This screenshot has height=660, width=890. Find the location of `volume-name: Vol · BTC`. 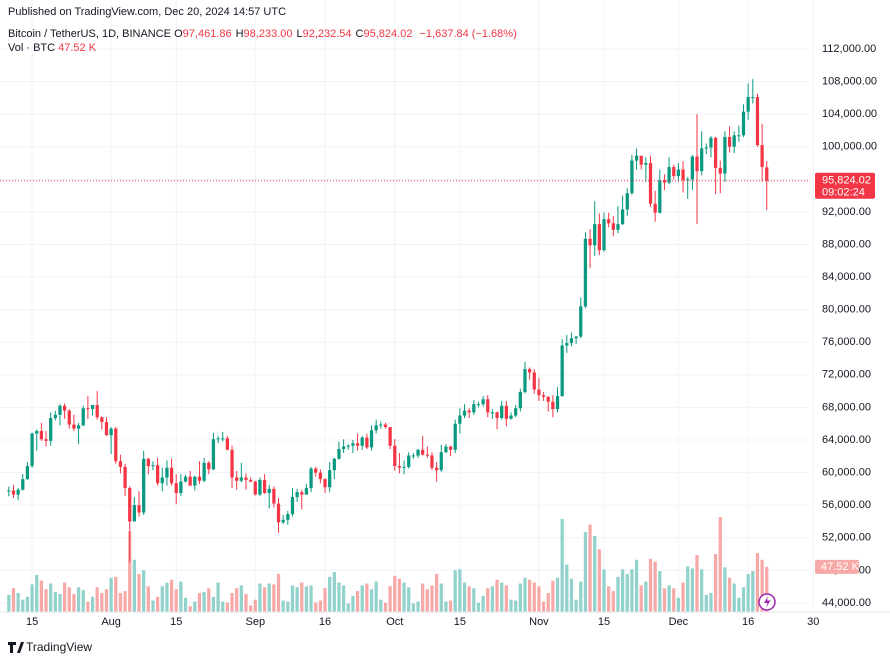

volume-name: Vol · BTC is located at coordinates (32, 48).